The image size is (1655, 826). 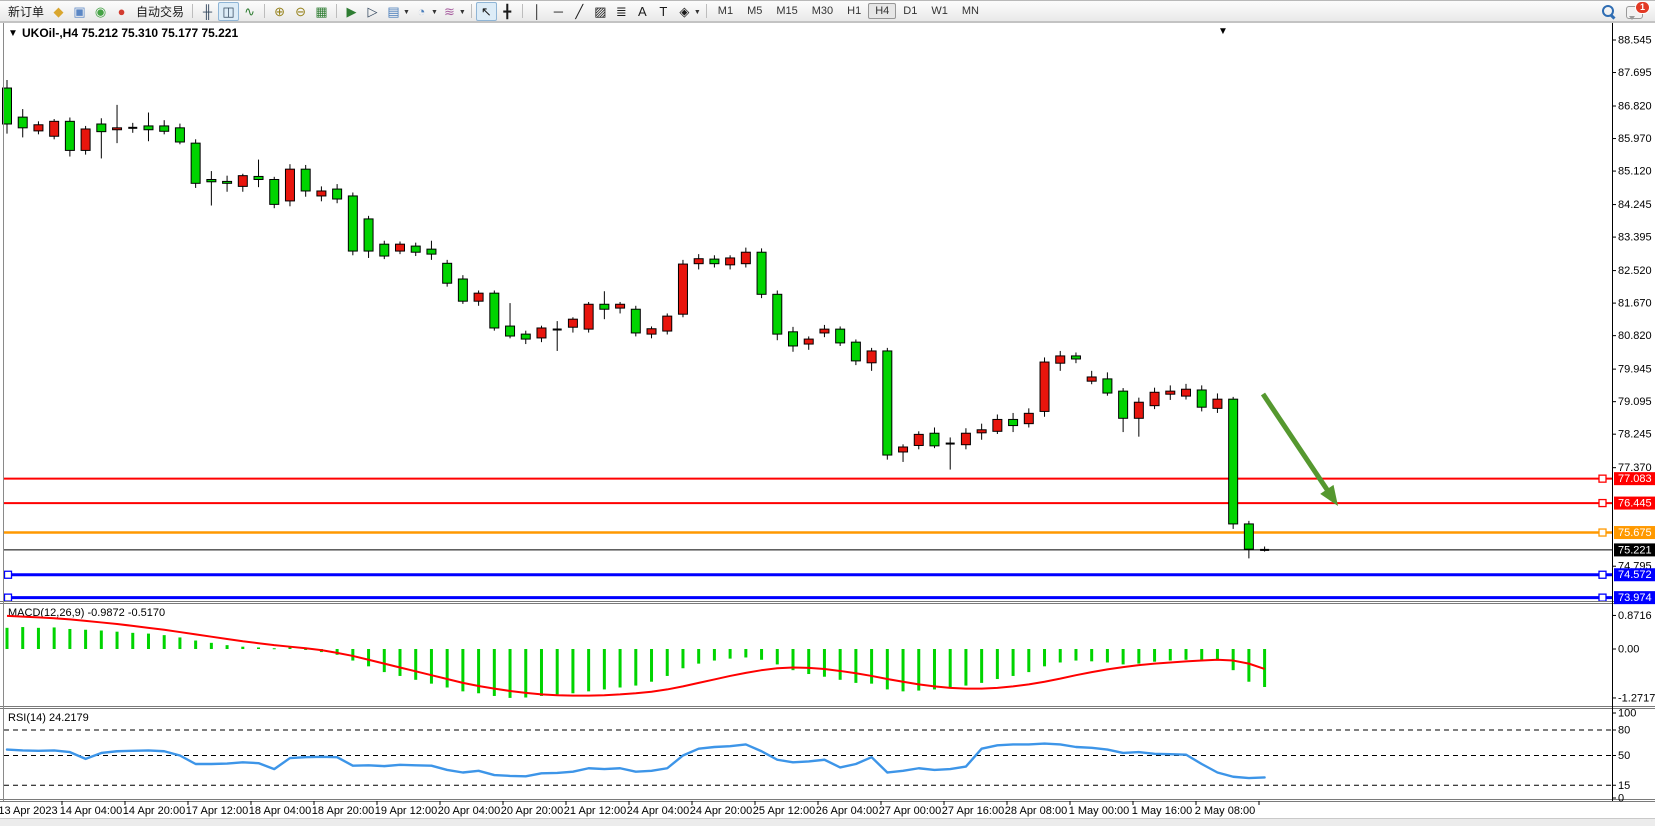 What do you see at coordinates (822, 11) in the screenshot?
I see `tf-m30-button: M30` at bounding box center [822, 11].